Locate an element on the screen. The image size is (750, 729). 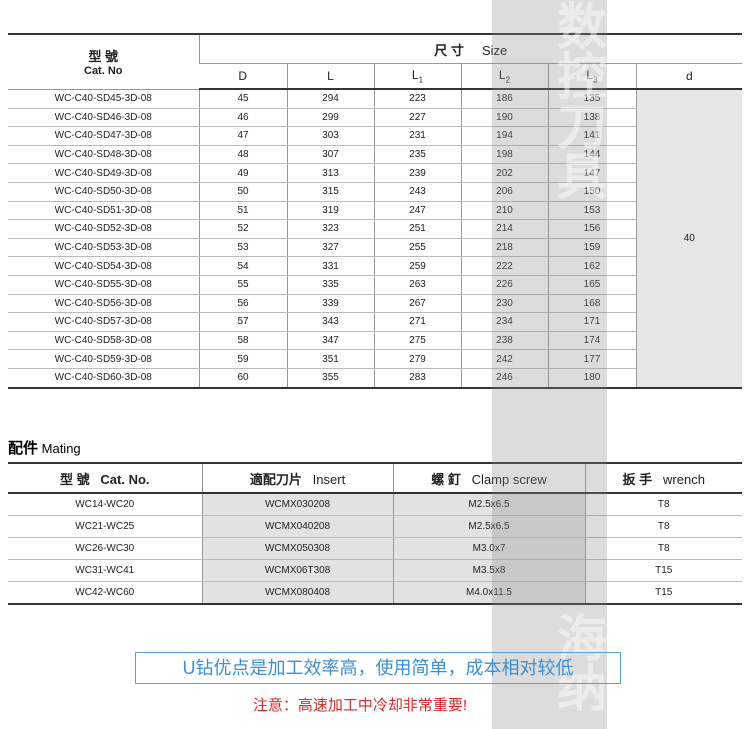
cat-no: WC-C40-SD50-3D-08 is located at coordinates (103, 192).